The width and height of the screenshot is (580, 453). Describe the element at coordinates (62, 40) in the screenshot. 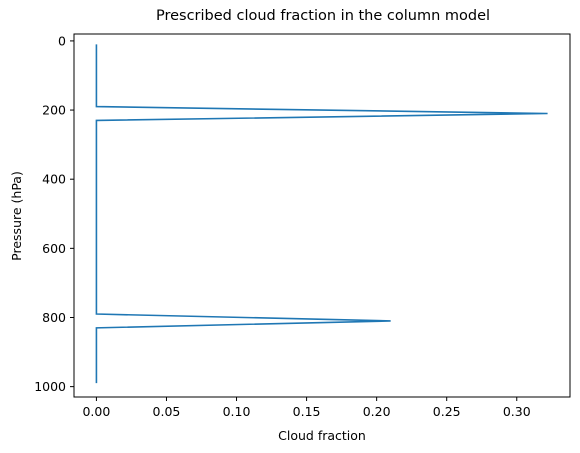

I see `y-tick-label: 0` at that location.